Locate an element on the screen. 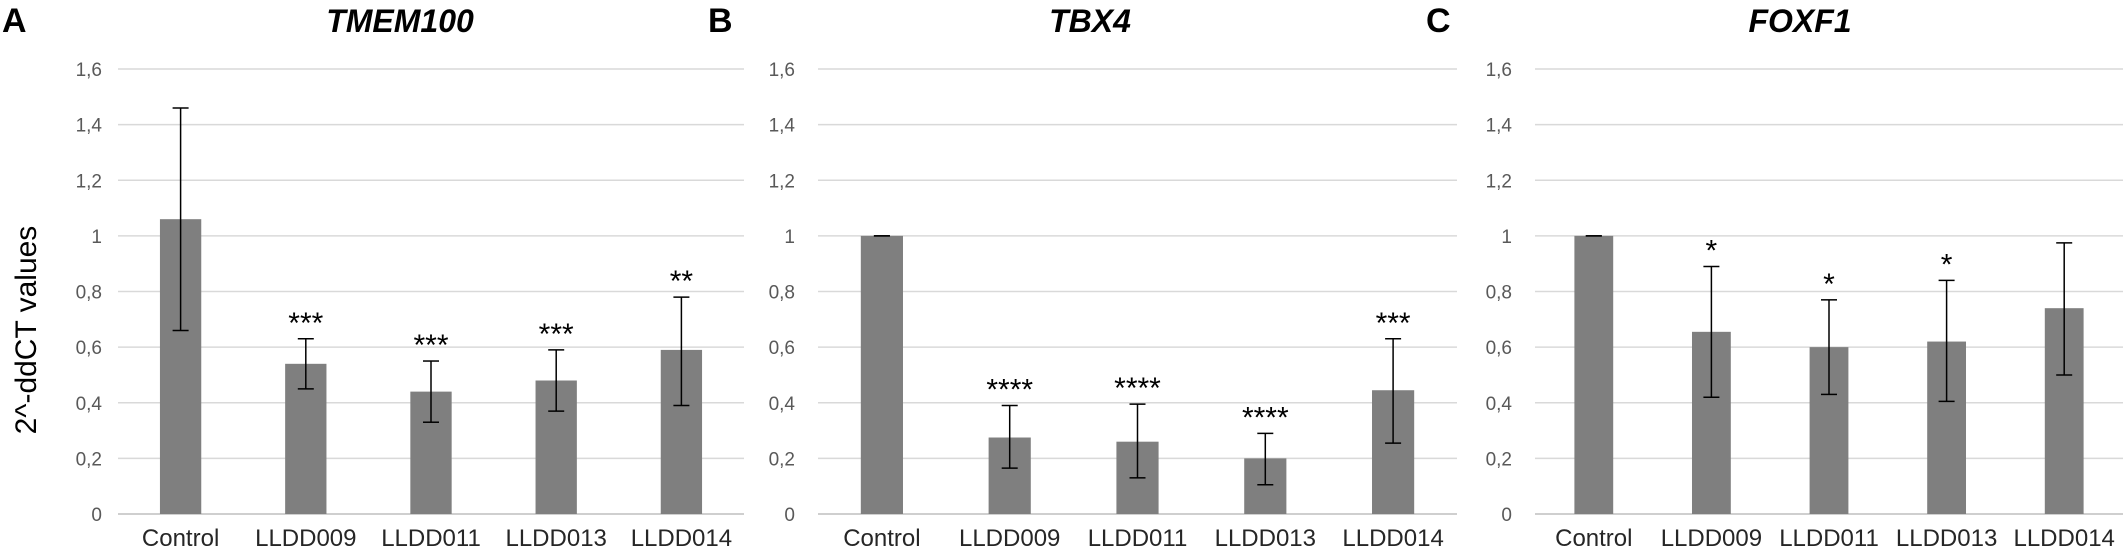 The height and width of the screenshot is (552, 2128). y-axis-label: 2^-ddCT values is located at coordinates (26, 330).